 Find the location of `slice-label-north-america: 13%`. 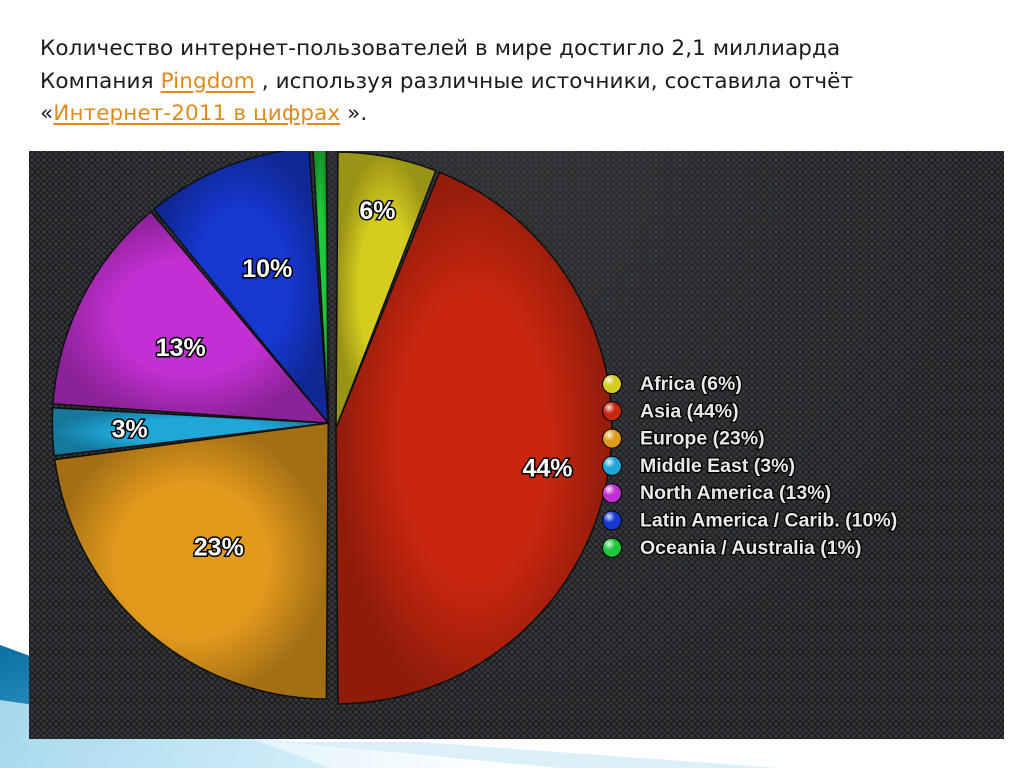

slice-label-north-america: 13% is located at coordinates (181, 348).